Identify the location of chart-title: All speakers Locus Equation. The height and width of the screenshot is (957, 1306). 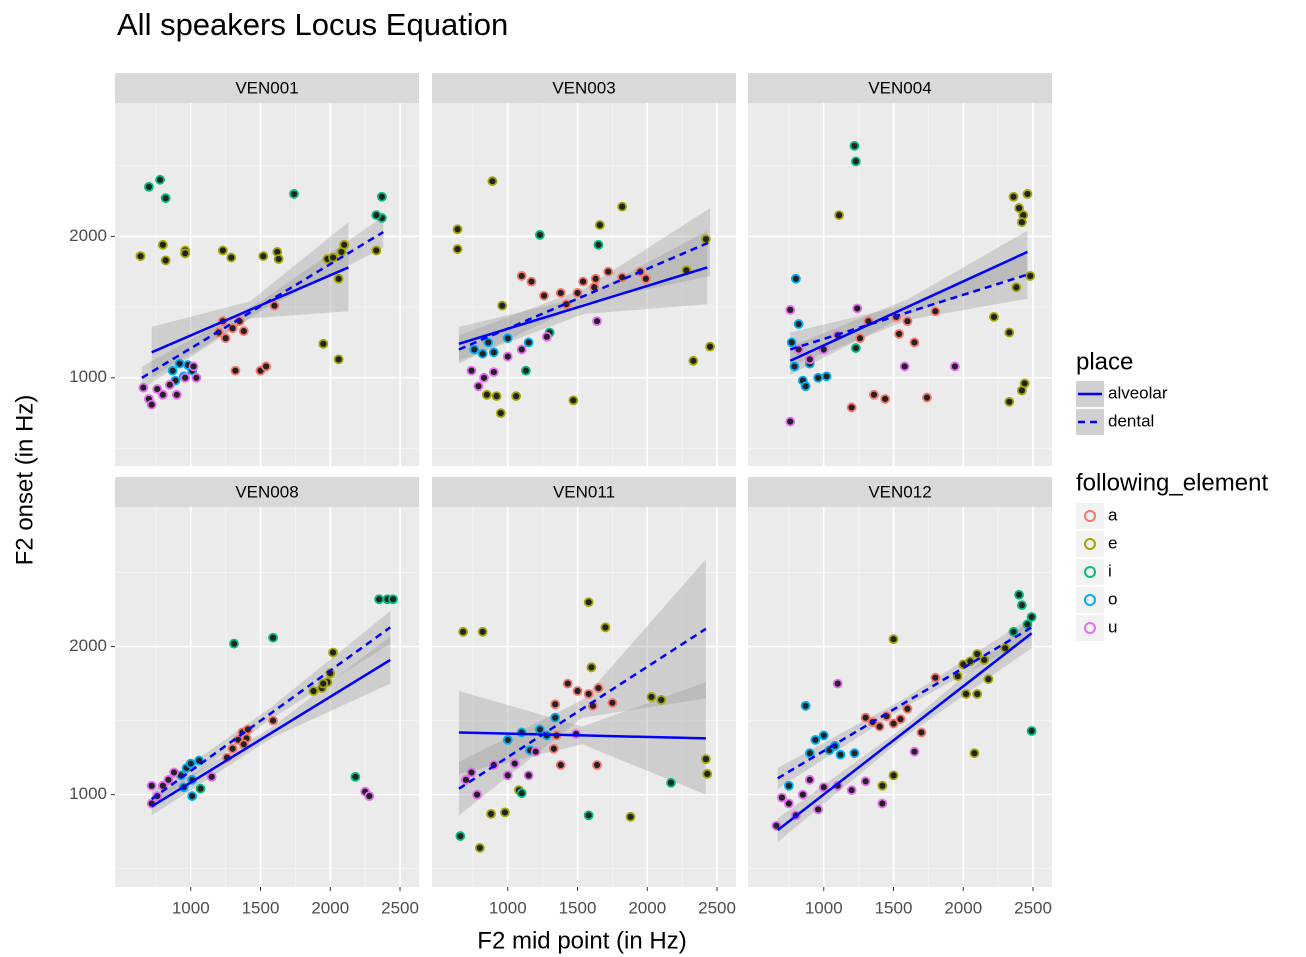
(312, 24).